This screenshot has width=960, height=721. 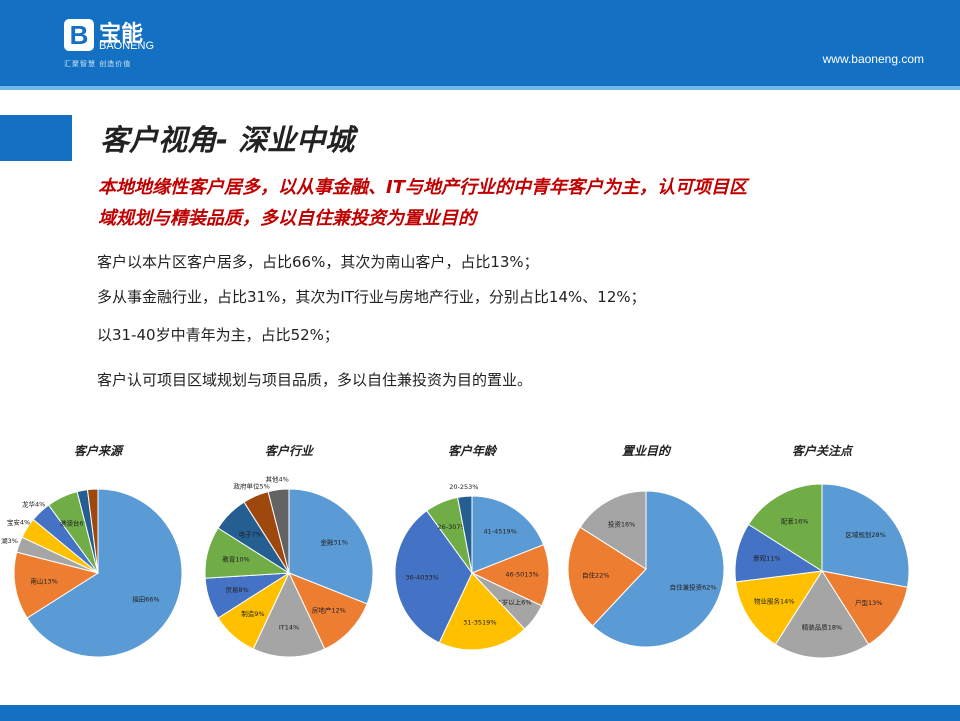 What do you see at coordinates (521, 575) in the screenshot?
I see `slice-label: 46-5013%` at bounding box center [521, 575].